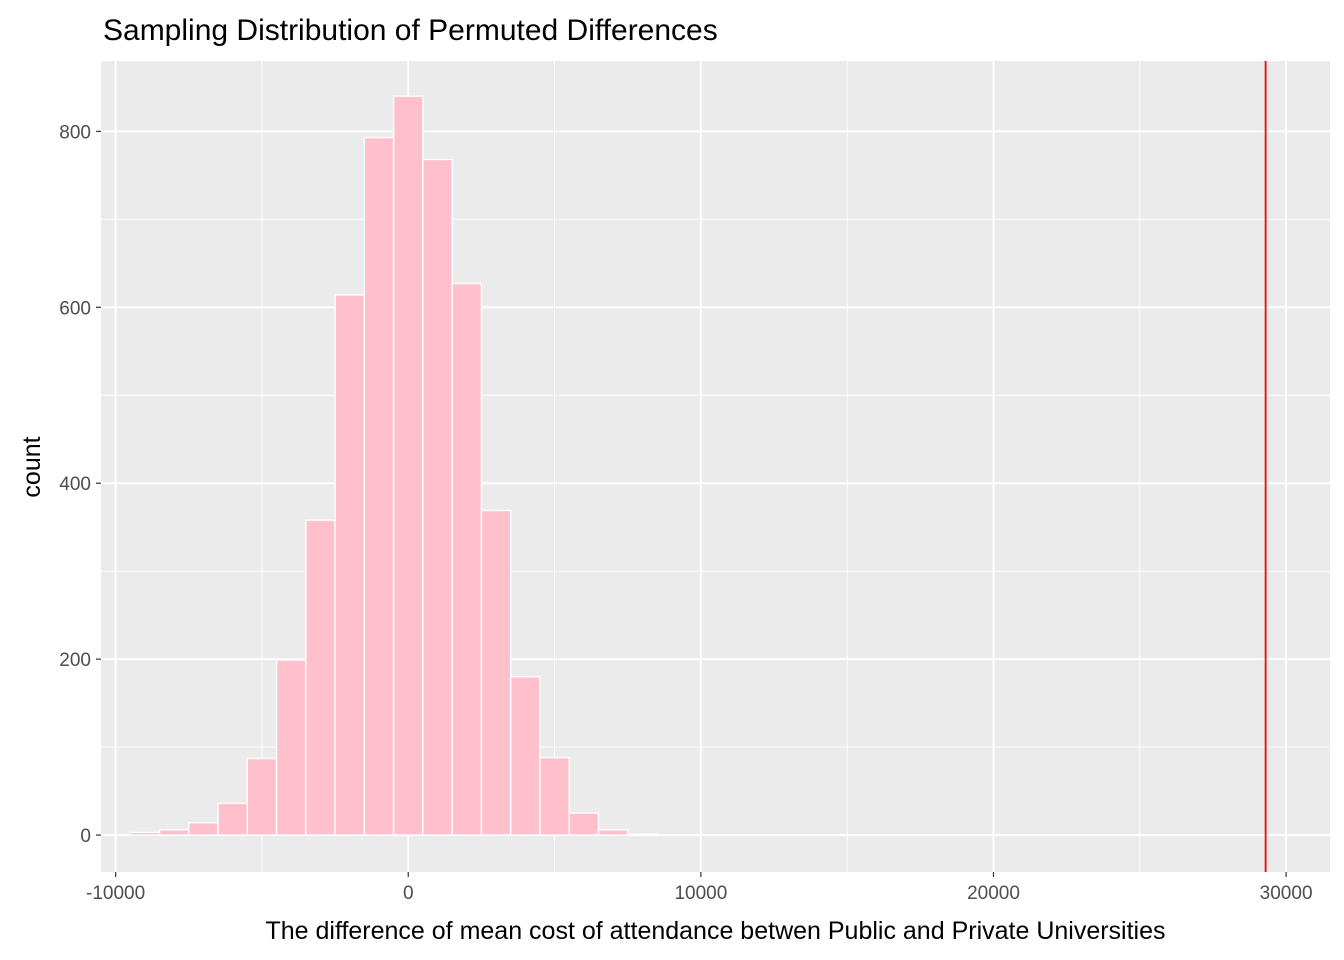 Image resolution: width=1344 pixels, height=960 pixels. Describe the element at coordinates (700, 893) in the screenshot. I see `x-tick-label: 10000` at that location.